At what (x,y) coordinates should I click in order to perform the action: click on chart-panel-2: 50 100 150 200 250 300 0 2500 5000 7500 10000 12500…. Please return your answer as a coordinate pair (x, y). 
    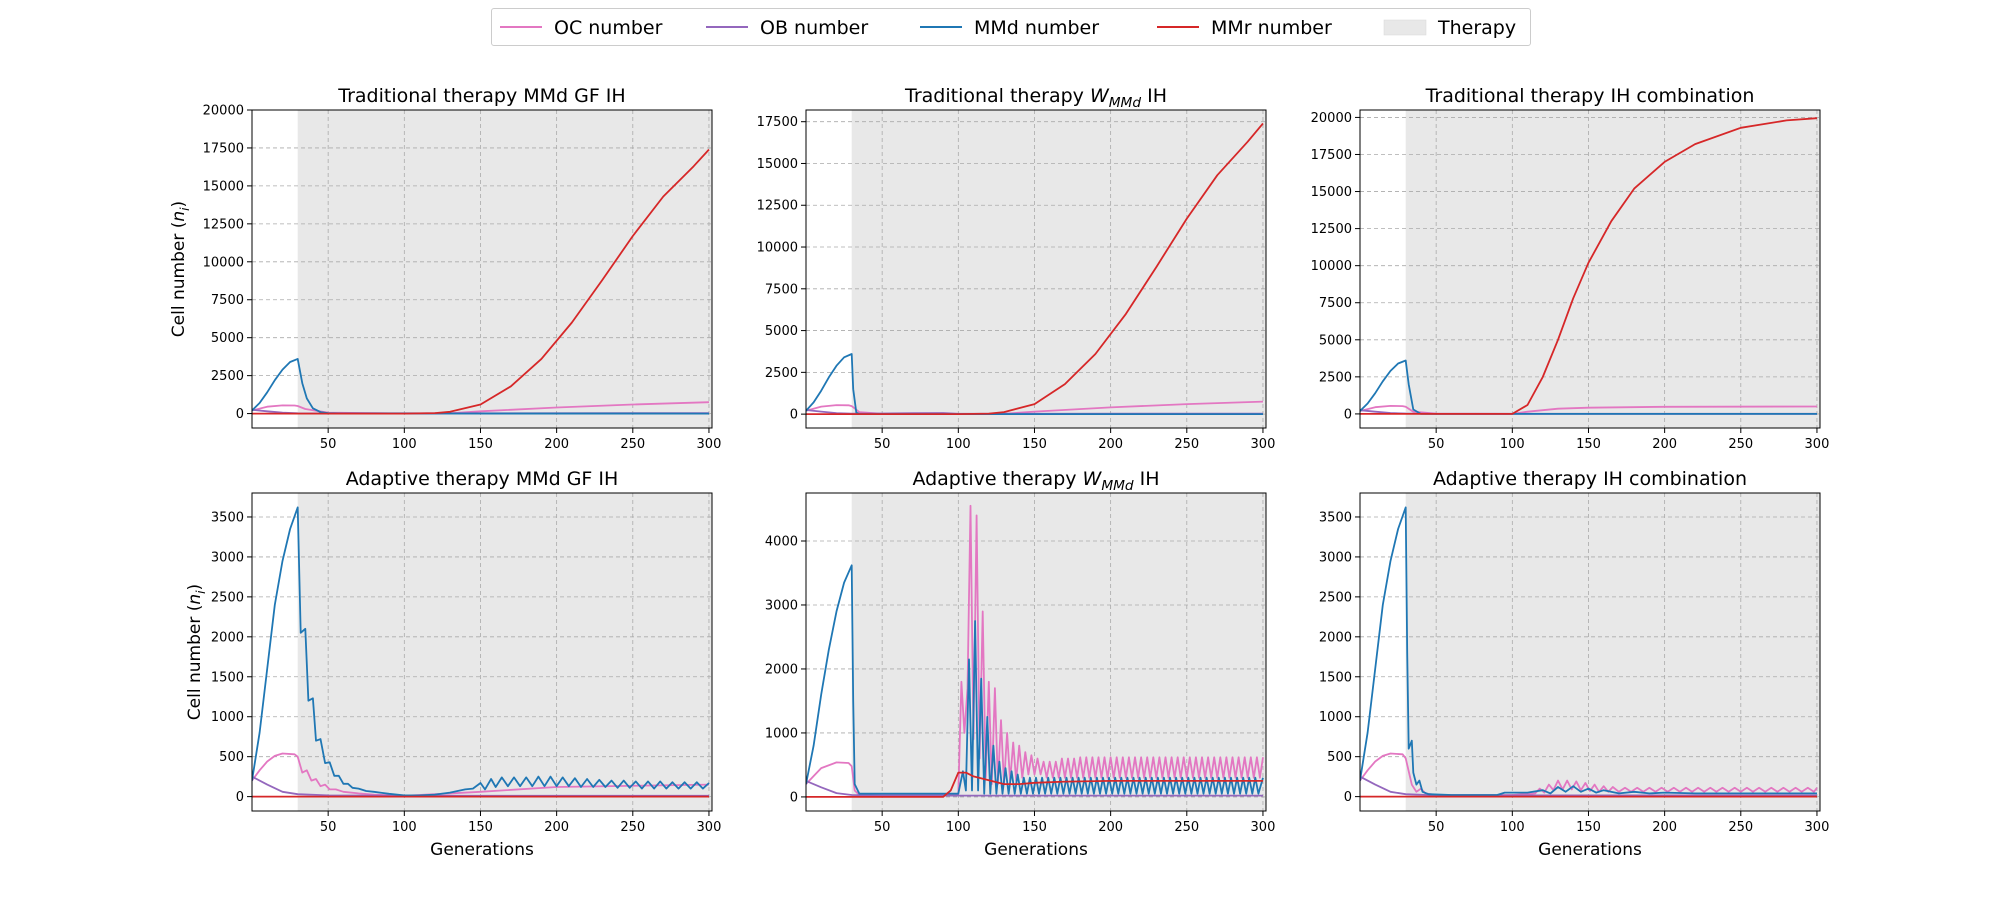
    Looking at the image, I should click on (1016, 268).